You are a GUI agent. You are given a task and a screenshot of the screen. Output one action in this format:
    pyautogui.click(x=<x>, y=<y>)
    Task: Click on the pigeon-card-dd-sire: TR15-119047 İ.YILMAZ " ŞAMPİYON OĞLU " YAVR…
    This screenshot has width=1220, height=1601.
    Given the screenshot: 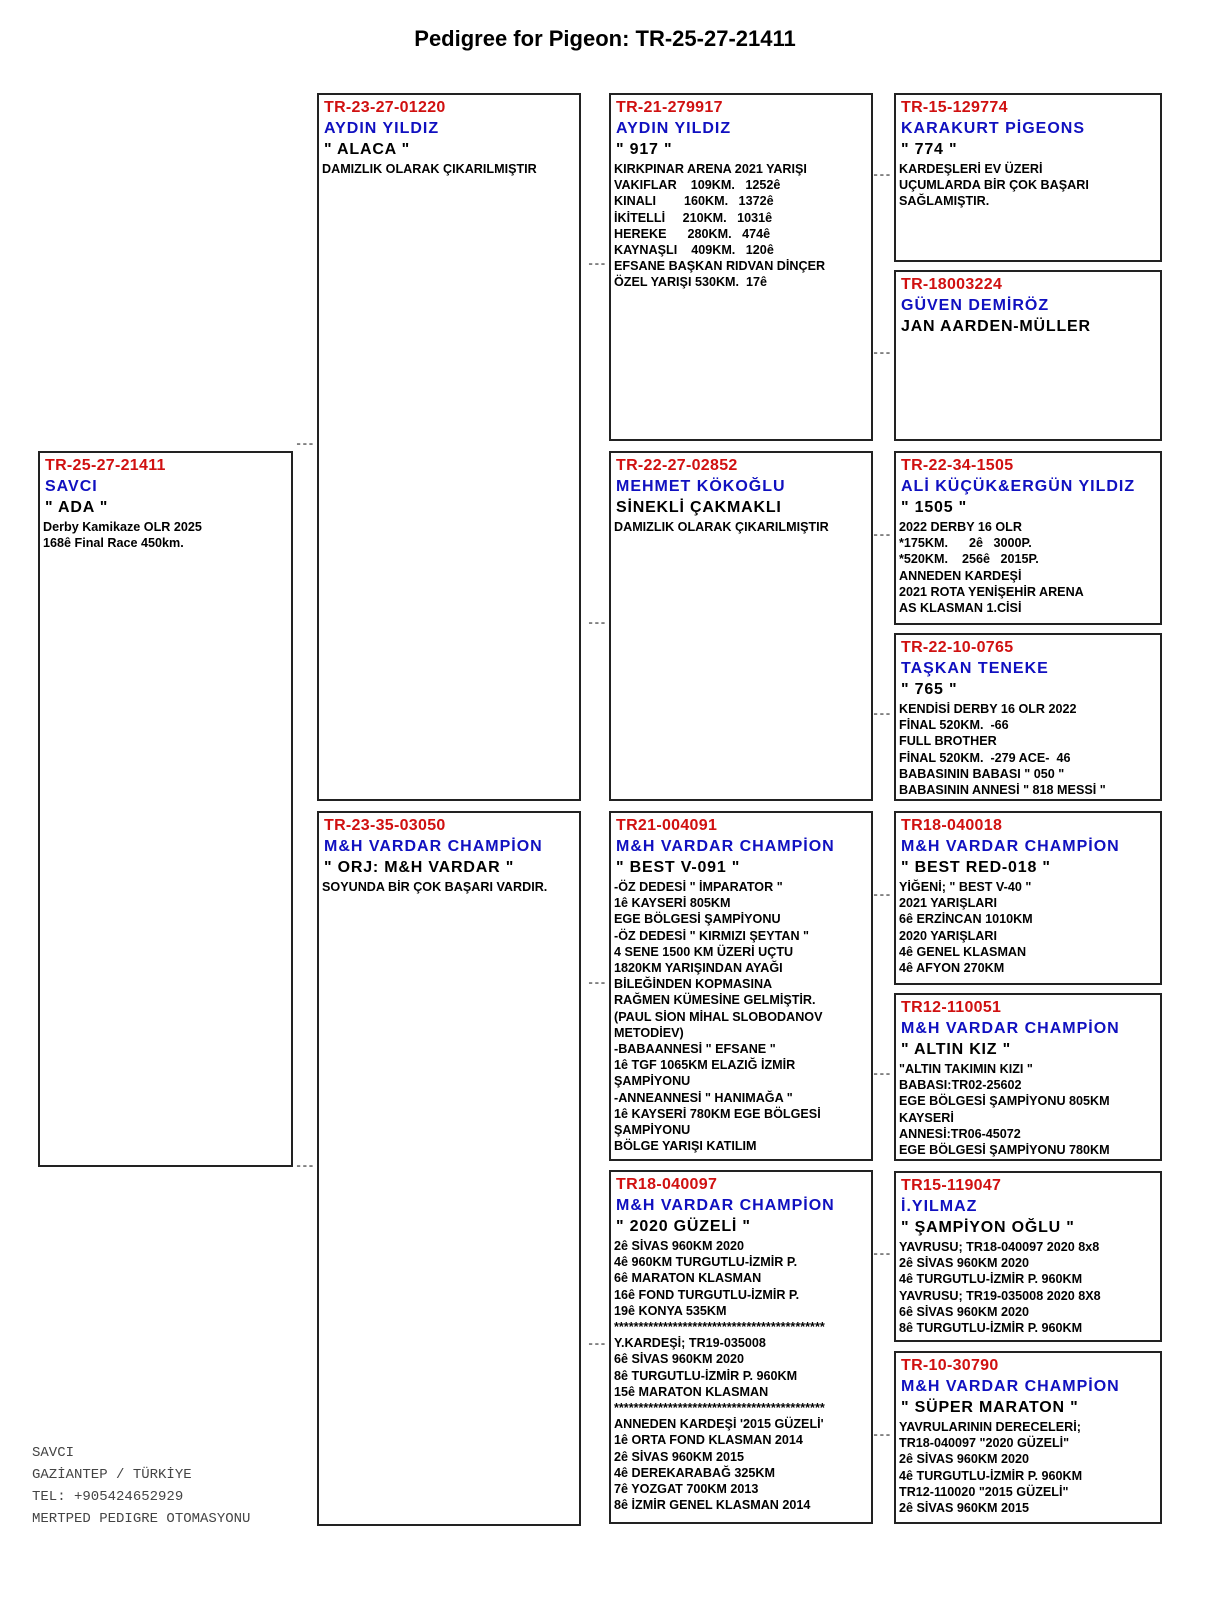 What is the action you would take?
    pyautogui.click(x=1028, y=1256)
    